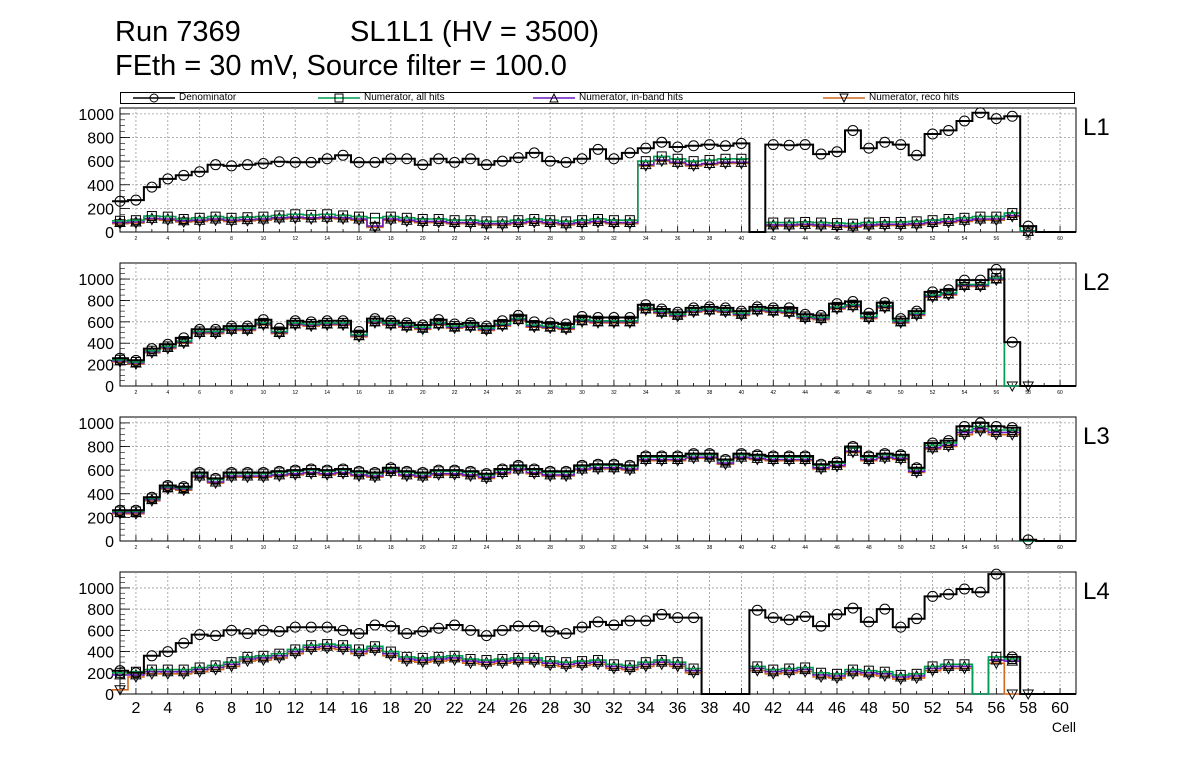  What do you see at coordinates (295, 708) in the screenshot?
I see `x-tick-label: 12` at bounding box center [295, 708].